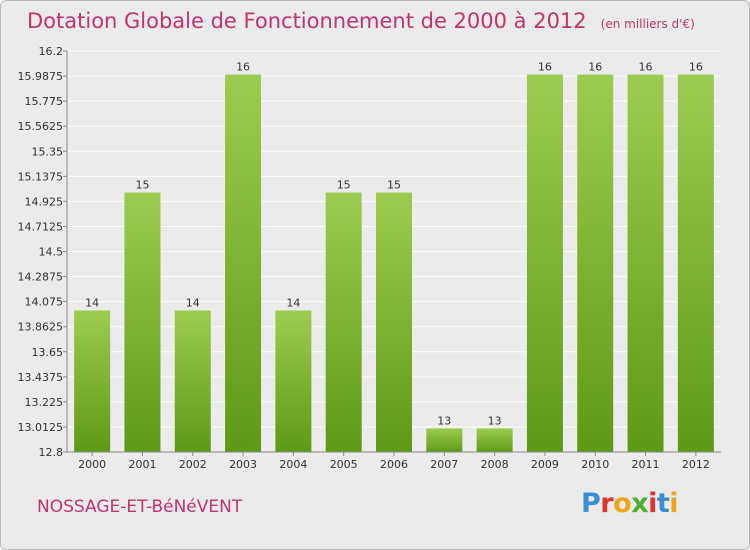  Describe the element at coordinates (41, 277) in the screenshot. I see `y-tick-label: 14.2875` at that location.